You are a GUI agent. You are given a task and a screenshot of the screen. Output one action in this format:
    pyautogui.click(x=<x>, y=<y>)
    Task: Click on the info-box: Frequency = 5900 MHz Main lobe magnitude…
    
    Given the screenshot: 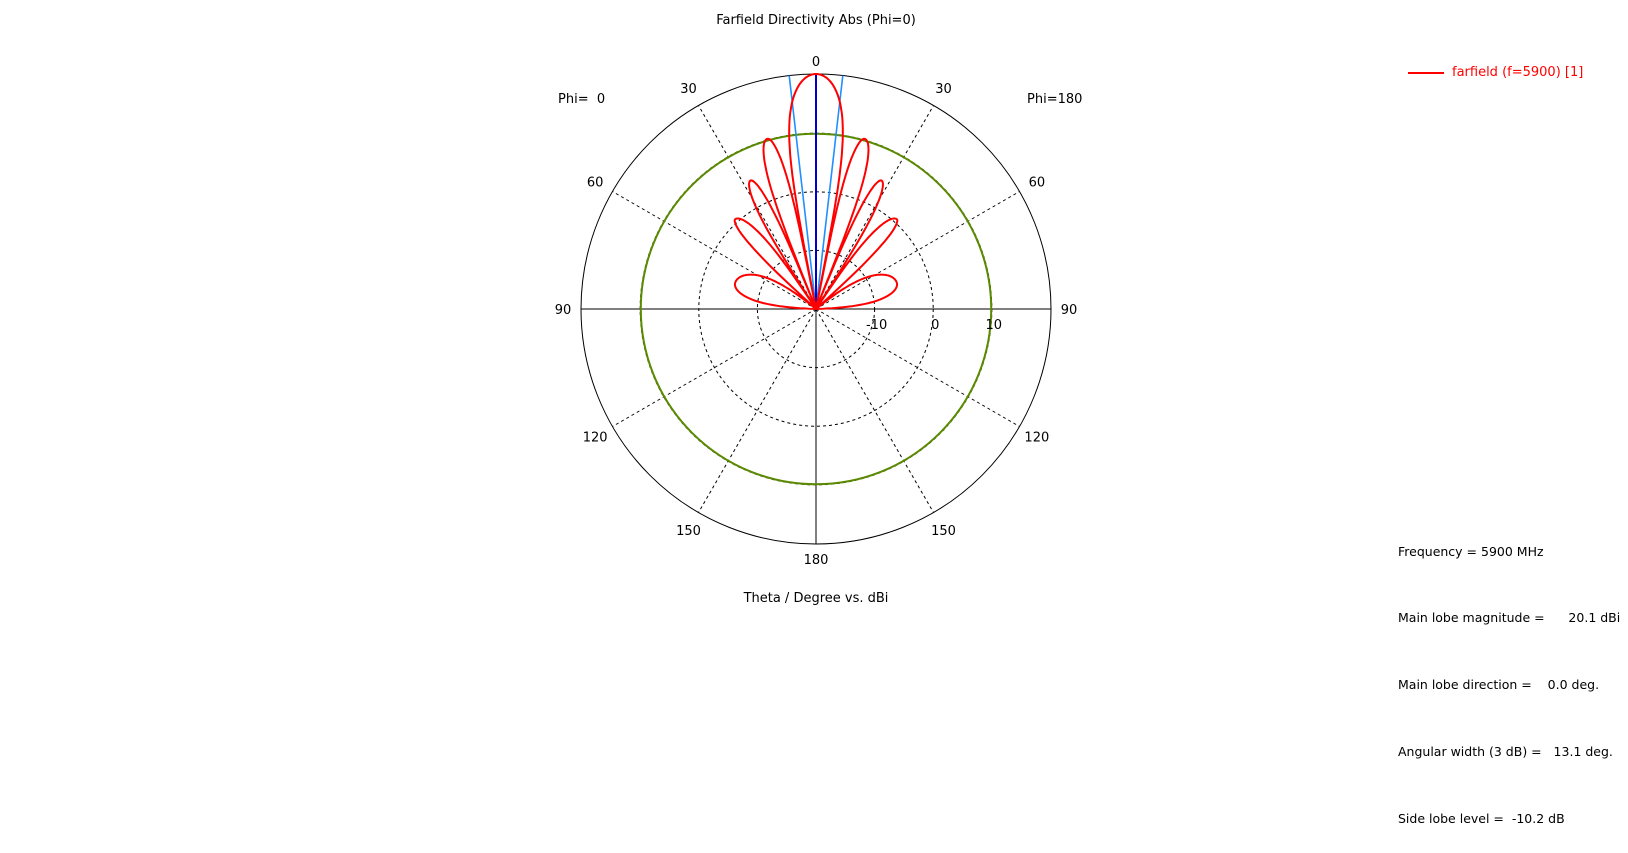 What is the action you would take?
    pyautogui.click(x=1509, y=674)
    